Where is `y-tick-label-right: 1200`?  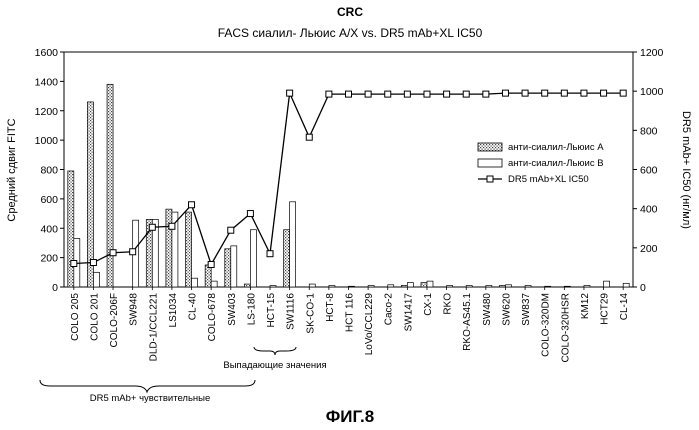 y-tick-label-right: 1200 is located at coordinates (652, 53).